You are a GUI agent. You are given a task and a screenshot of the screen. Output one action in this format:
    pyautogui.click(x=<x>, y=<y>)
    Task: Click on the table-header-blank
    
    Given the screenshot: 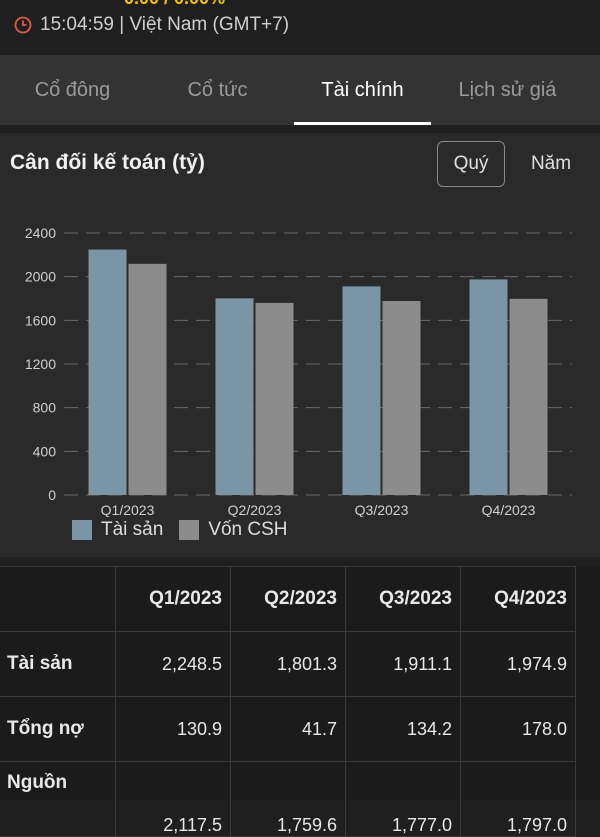 What is the action you would take?
    pyautogui.click(x=58, y=599)
    